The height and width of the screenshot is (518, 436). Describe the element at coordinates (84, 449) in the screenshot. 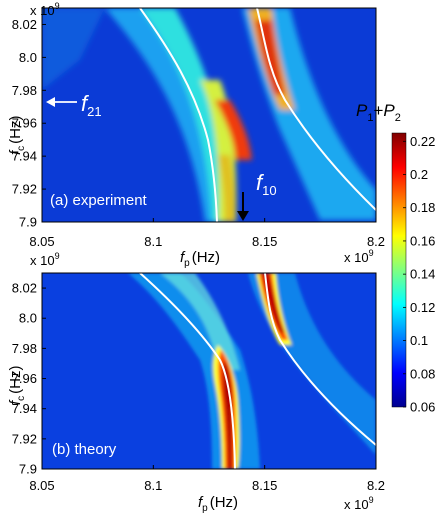

I see `panel-b-label: (b) theory` at that location.